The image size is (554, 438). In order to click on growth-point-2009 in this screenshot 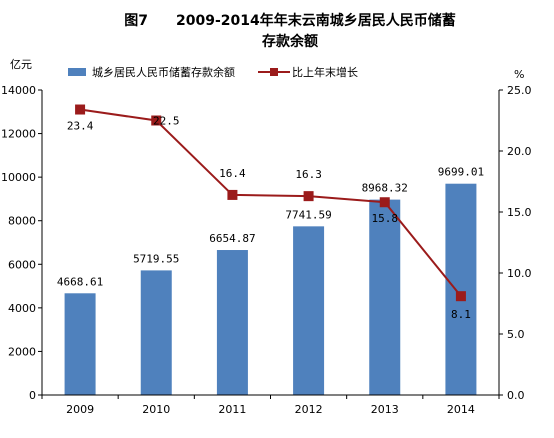, I will do `click(80, 109)`.